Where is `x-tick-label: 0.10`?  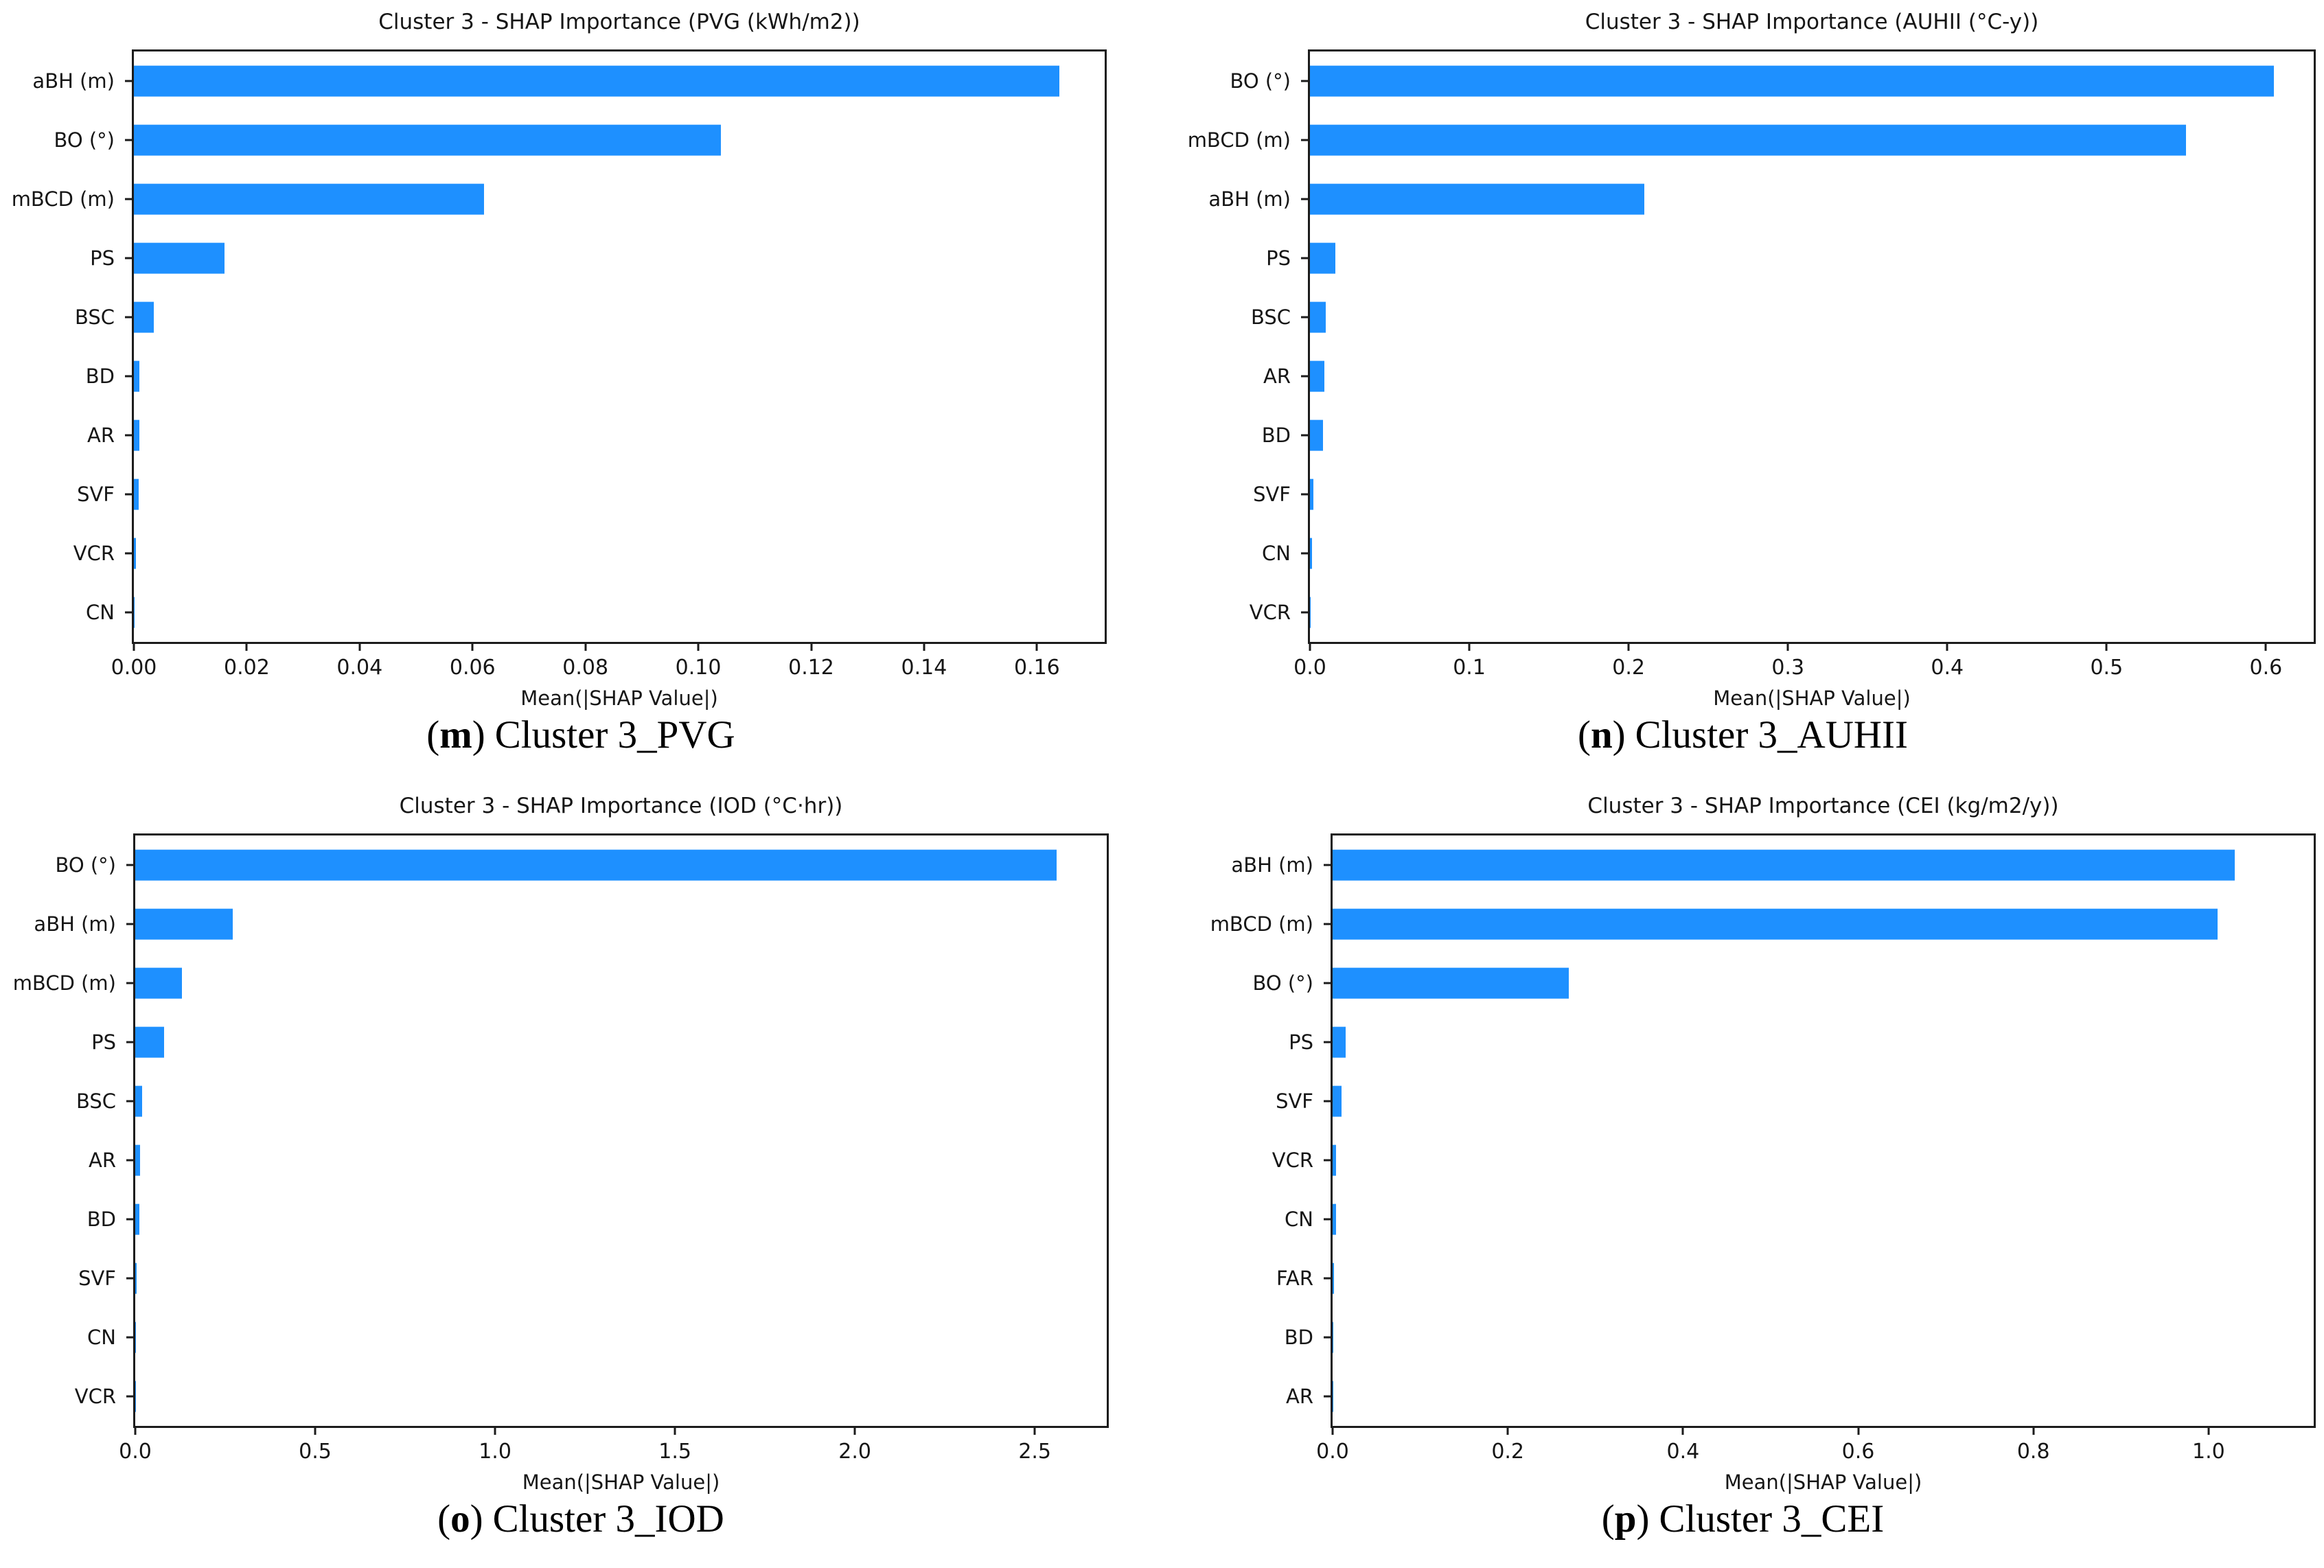
x-tick-label: 0.10 is located at coordinates (698, 668).